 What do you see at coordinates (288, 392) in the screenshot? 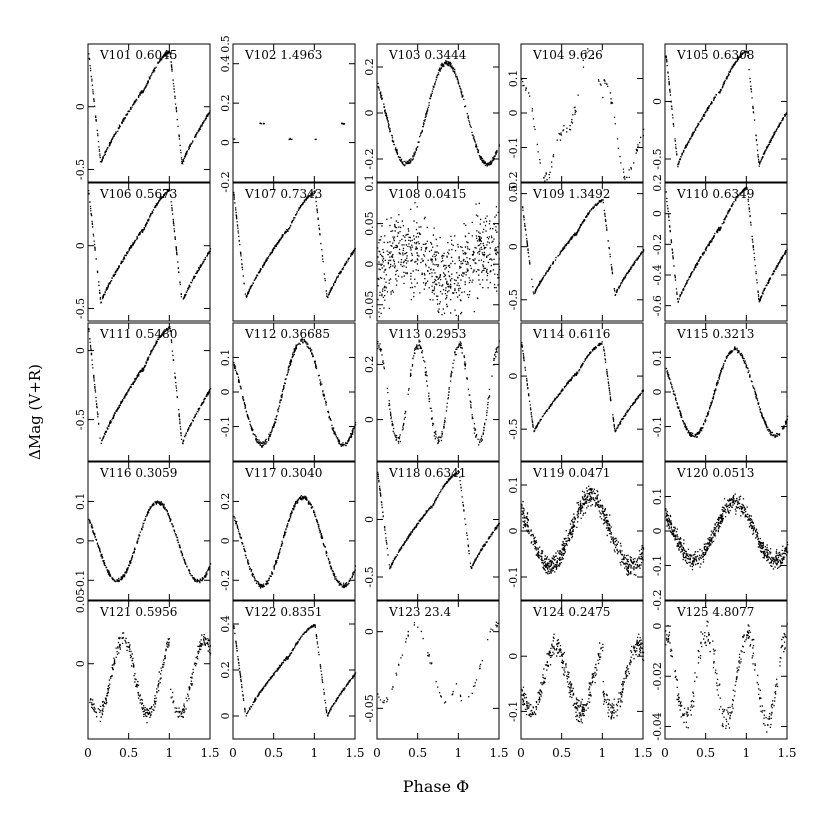
I see `panel-v112: -0.1 0 0.1 V112 0.36685` at bounding box center [288, 392].